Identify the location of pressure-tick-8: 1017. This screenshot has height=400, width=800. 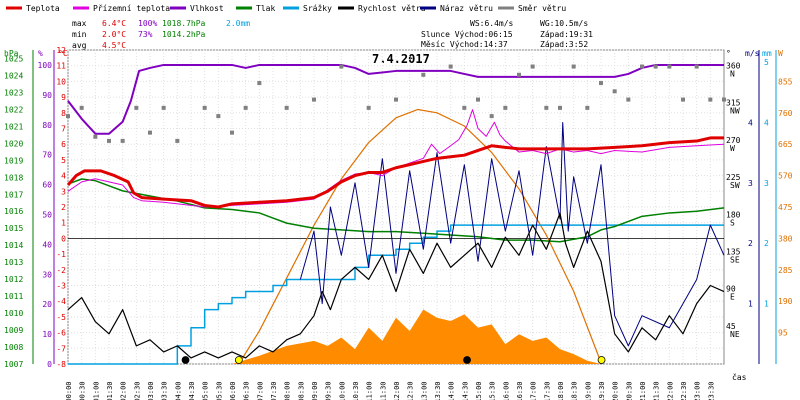
(13, 194).